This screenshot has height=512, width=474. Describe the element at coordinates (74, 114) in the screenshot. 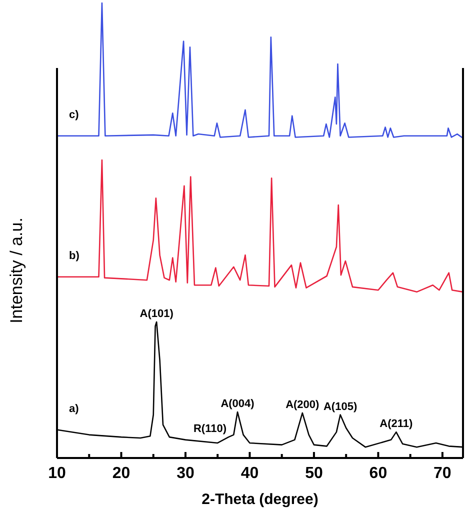

I see `series-label: c)` at that location.